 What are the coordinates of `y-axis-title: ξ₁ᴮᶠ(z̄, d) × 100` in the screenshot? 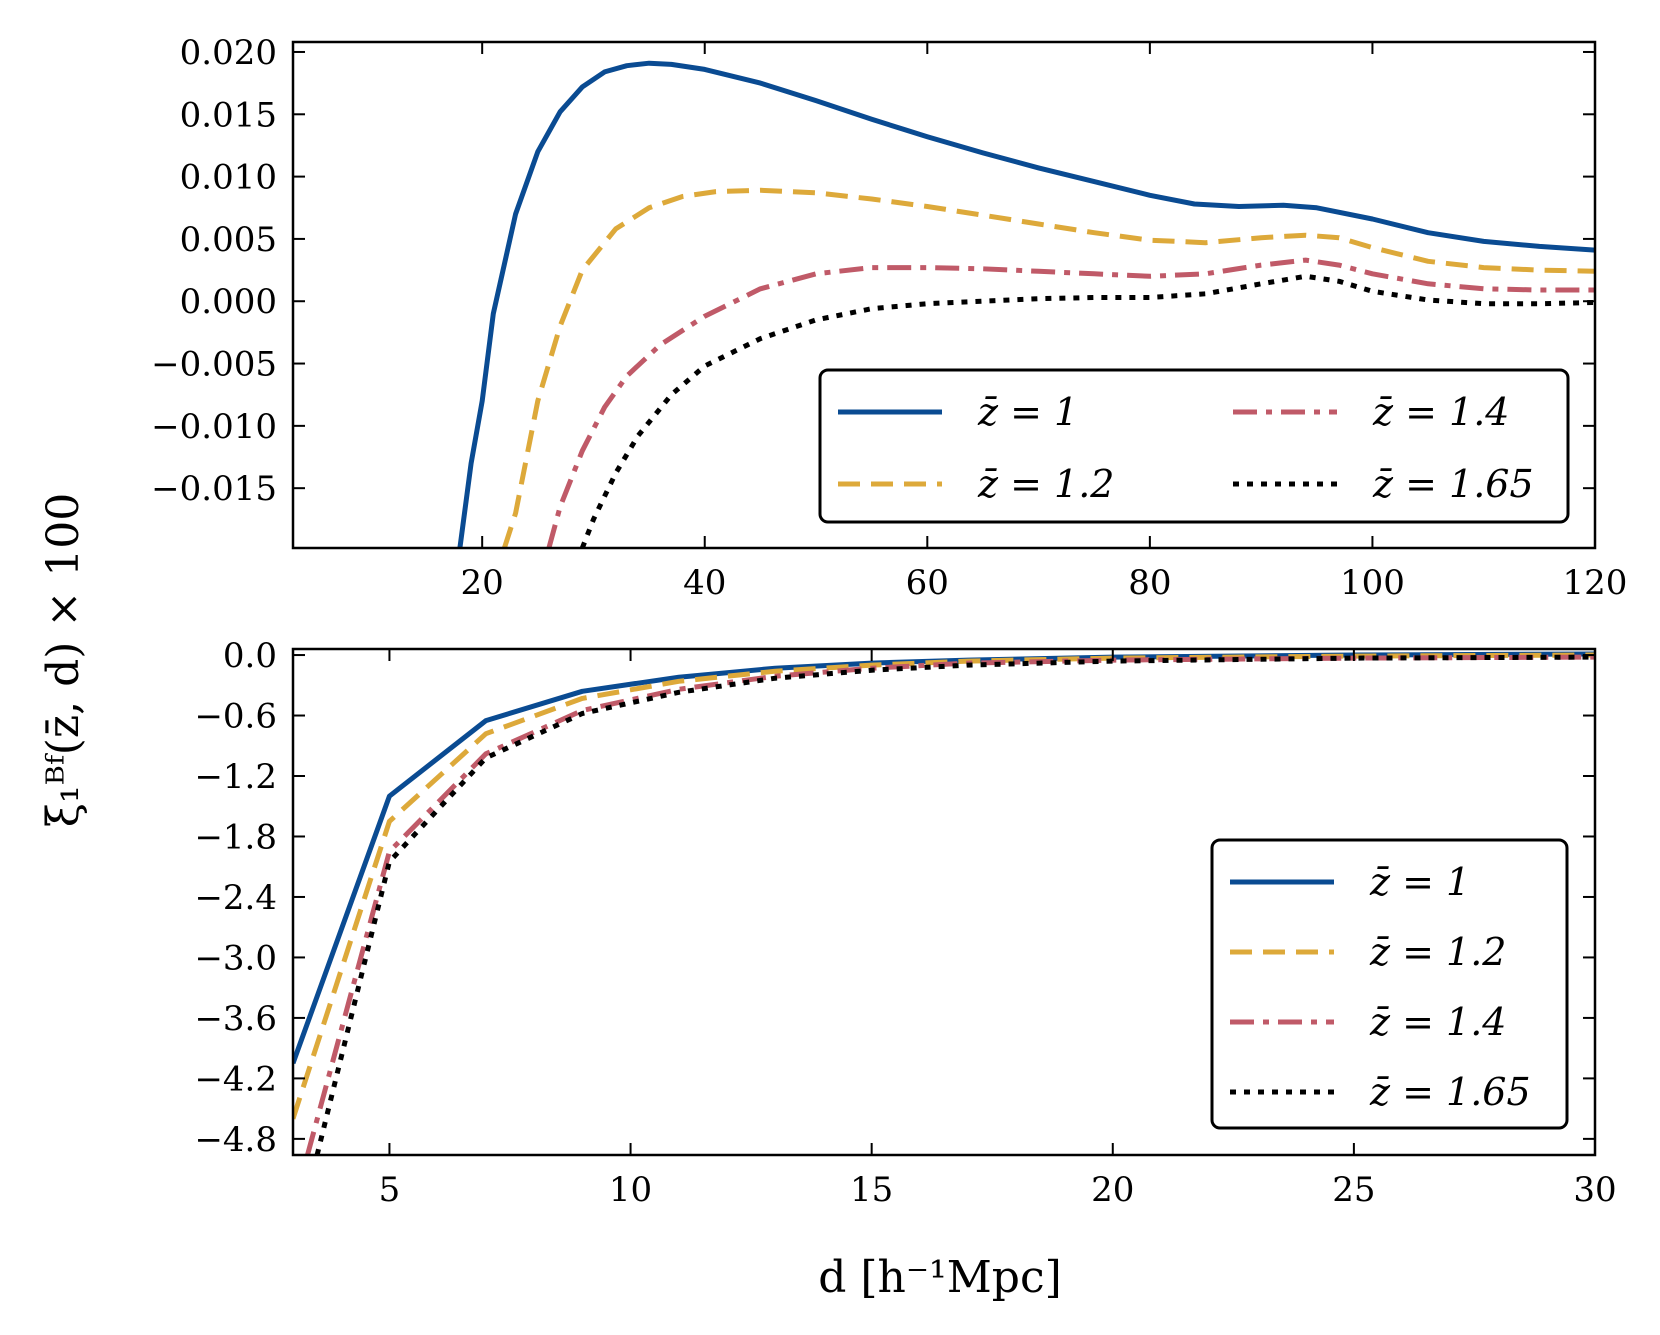 It's located at (63, 660).